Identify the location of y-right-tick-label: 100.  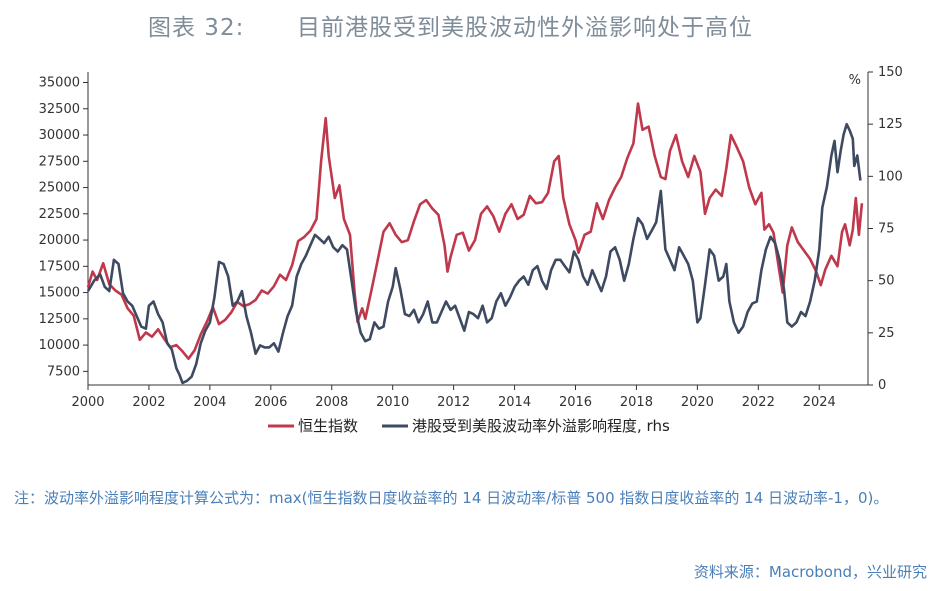
(890, 176).